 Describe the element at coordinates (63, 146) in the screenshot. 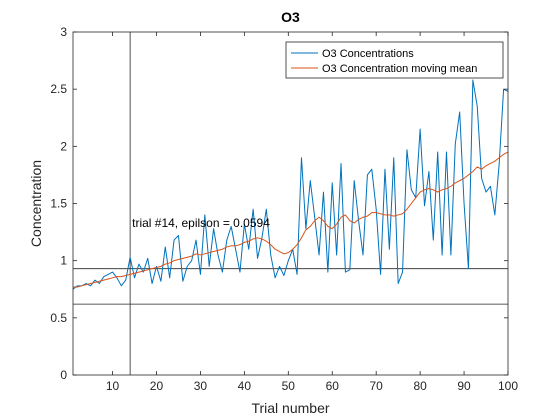

I see `y-tick-label: 2` at that location.